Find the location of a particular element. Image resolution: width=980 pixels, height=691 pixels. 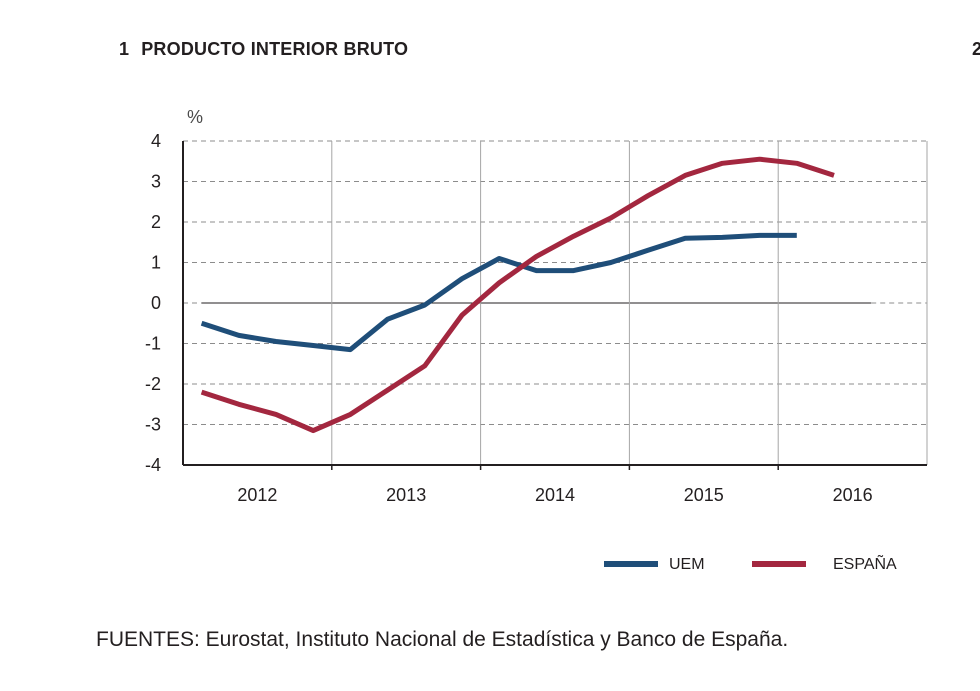

y-tick-label: 3 is located at coordinates (156, 182).